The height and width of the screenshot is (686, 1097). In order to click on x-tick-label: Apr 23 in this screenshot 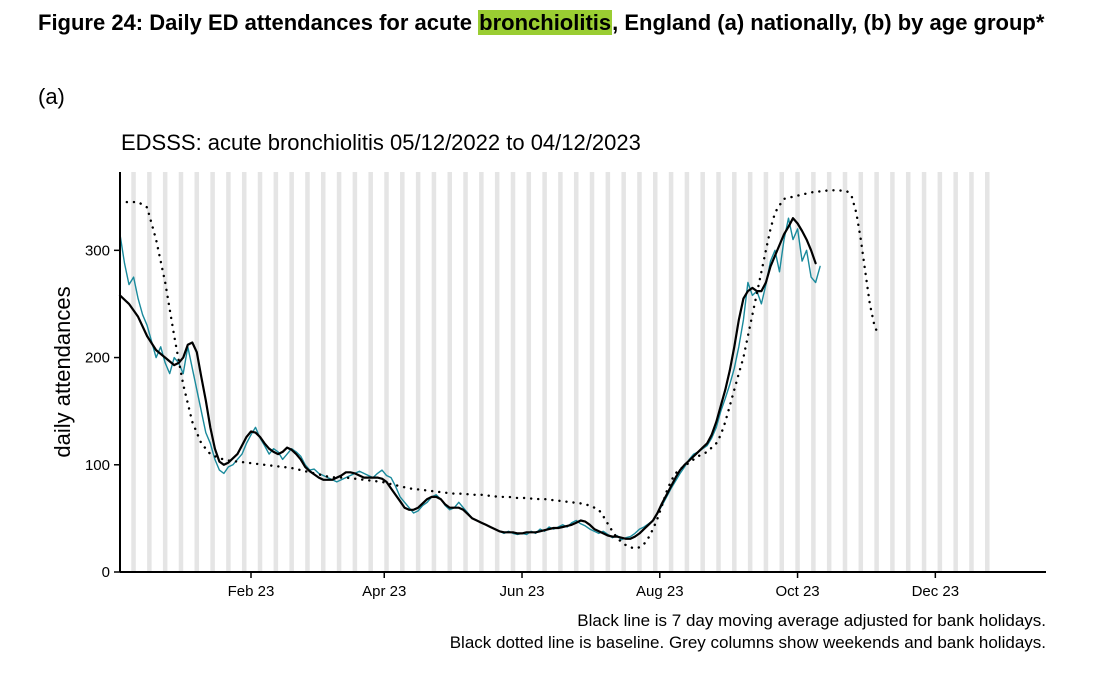, I will do `click(384, 591)`.